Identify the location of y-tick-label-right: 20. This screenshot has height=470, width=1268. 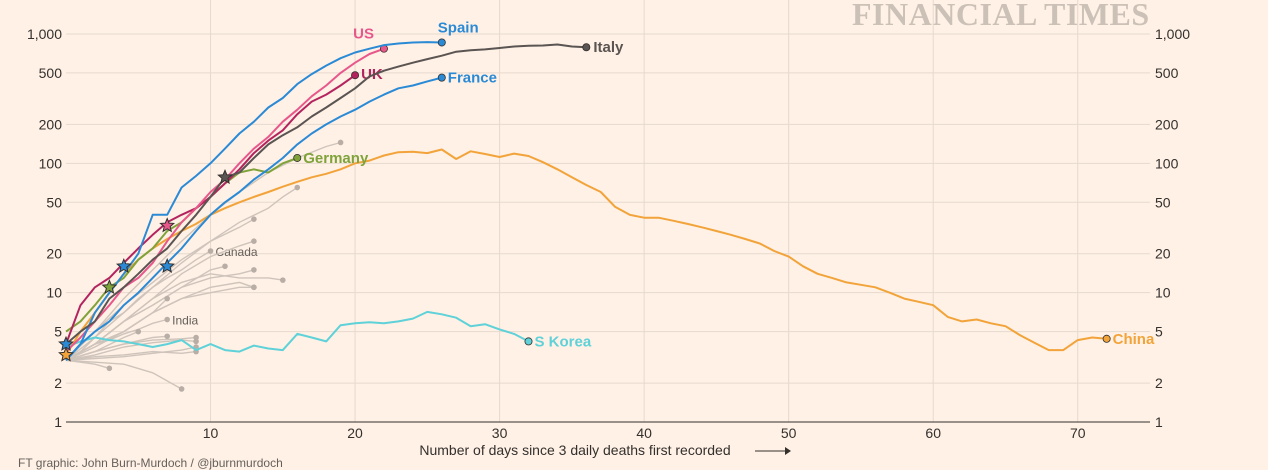
(1163, 254).